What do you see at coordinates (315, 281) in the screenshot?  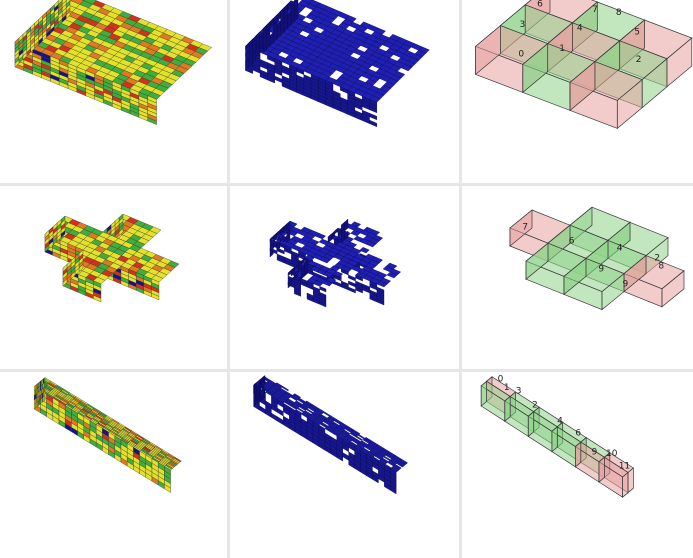 I see `cross-voxel-front` at bounding box center [315, 281].